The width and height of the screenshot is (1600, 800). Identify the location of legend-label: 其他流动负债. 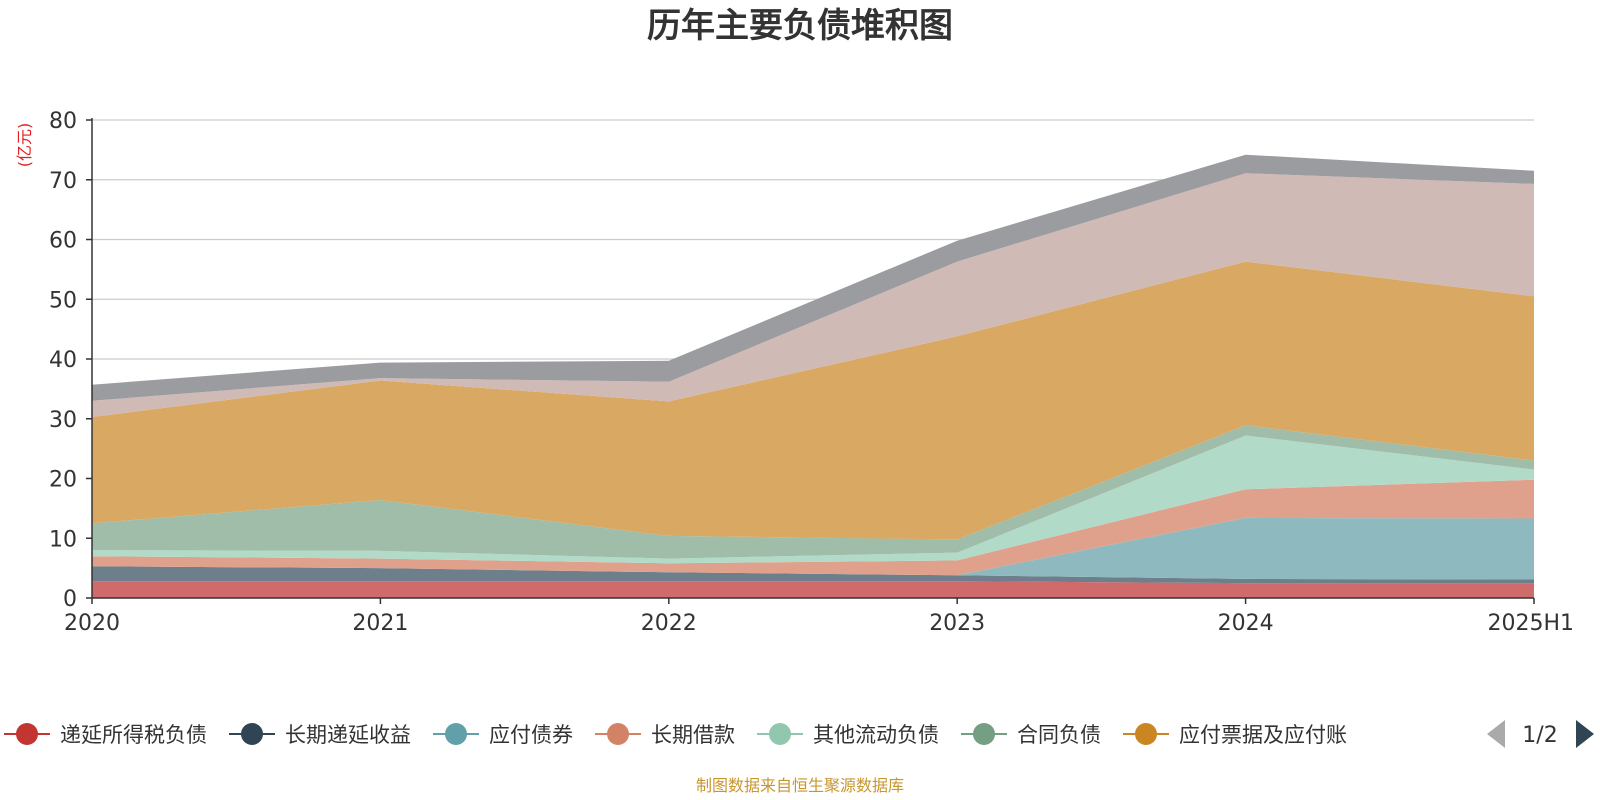
(876, 735).